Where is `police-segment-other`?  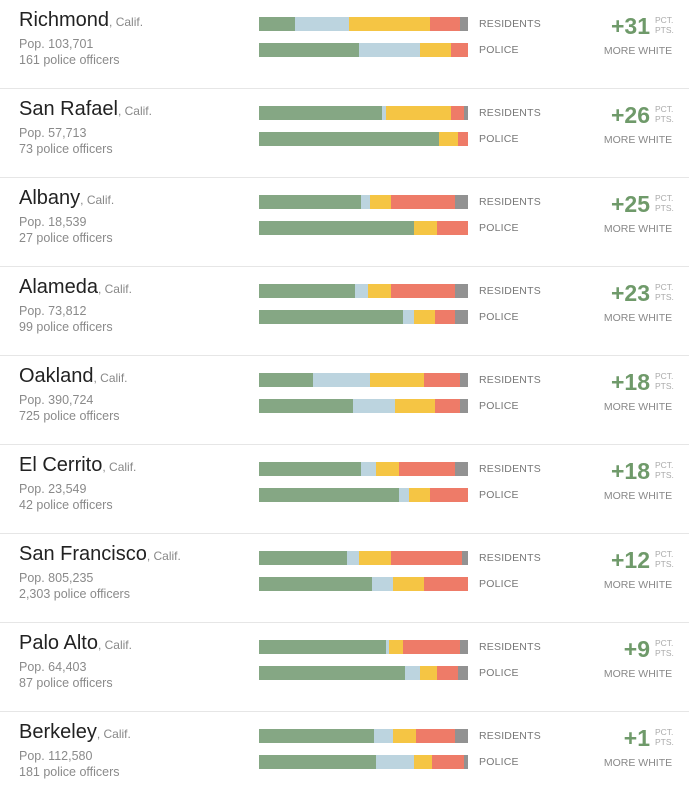 police-segment-other is located at coordinates (461, 317).